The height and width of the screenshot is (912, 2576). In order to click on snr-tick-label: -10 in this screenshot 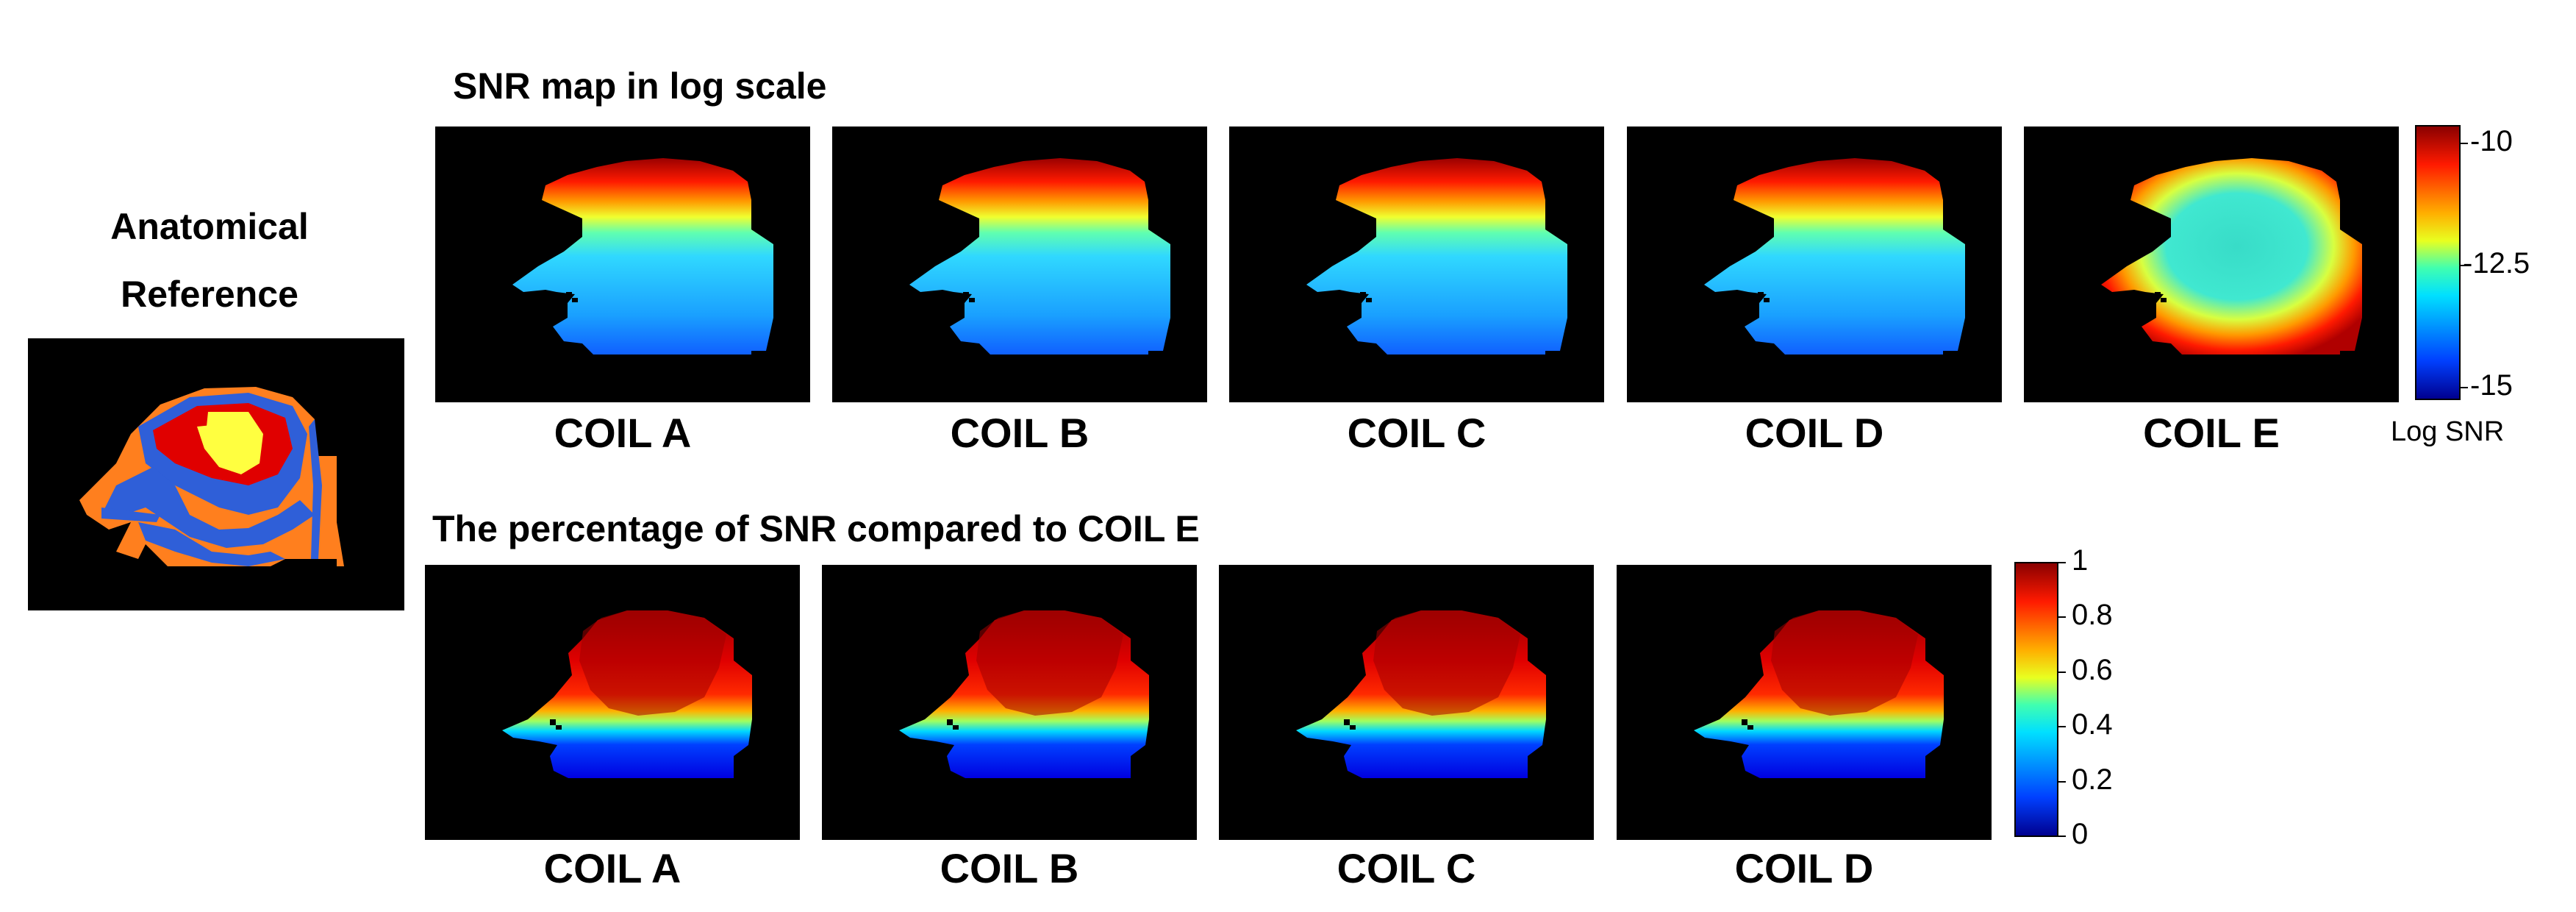, I will do `click(2491, 141)`.